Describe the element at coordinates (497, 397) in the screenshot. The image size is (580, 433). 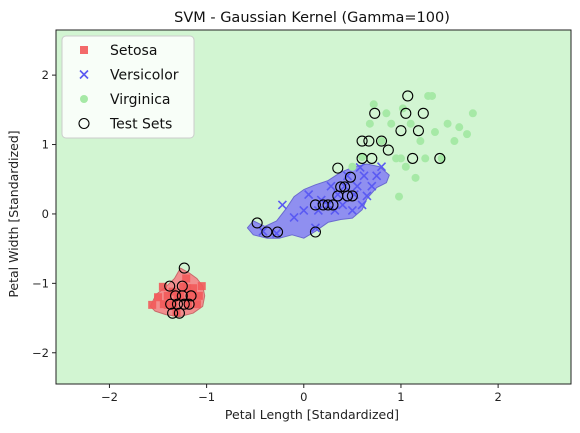
I see `x-tick-label: 2` at that location.